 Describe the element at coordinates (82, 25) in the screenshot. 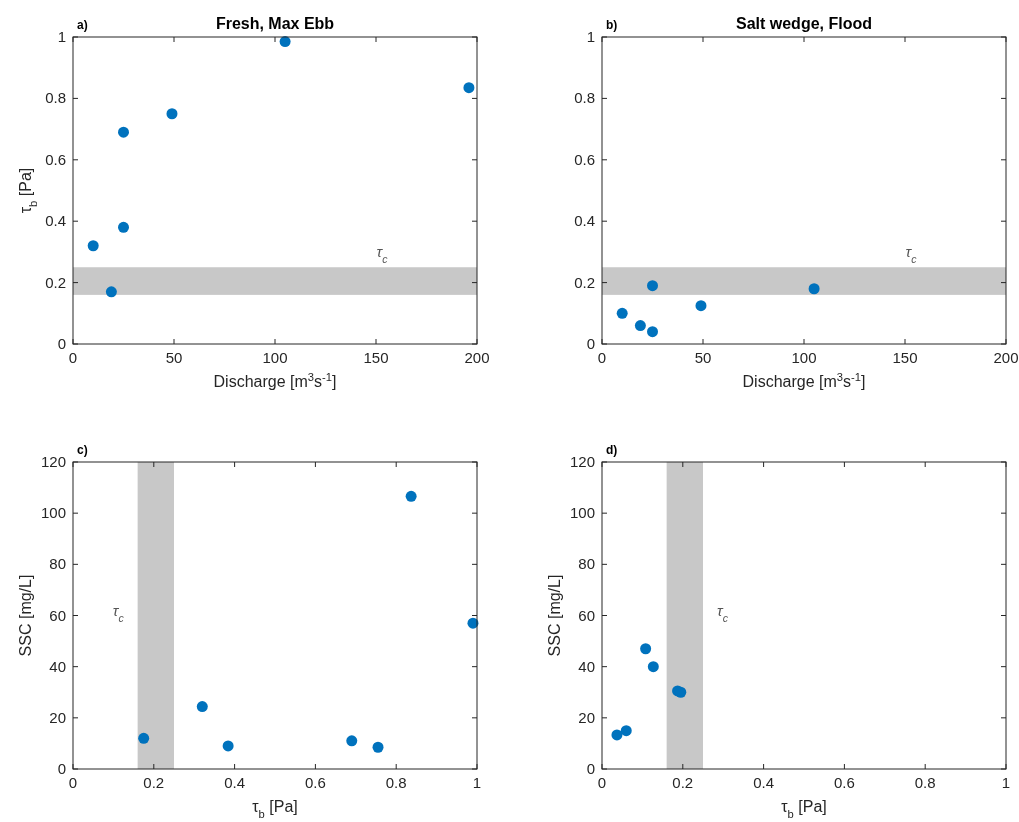

I see `text: a)` at that location.